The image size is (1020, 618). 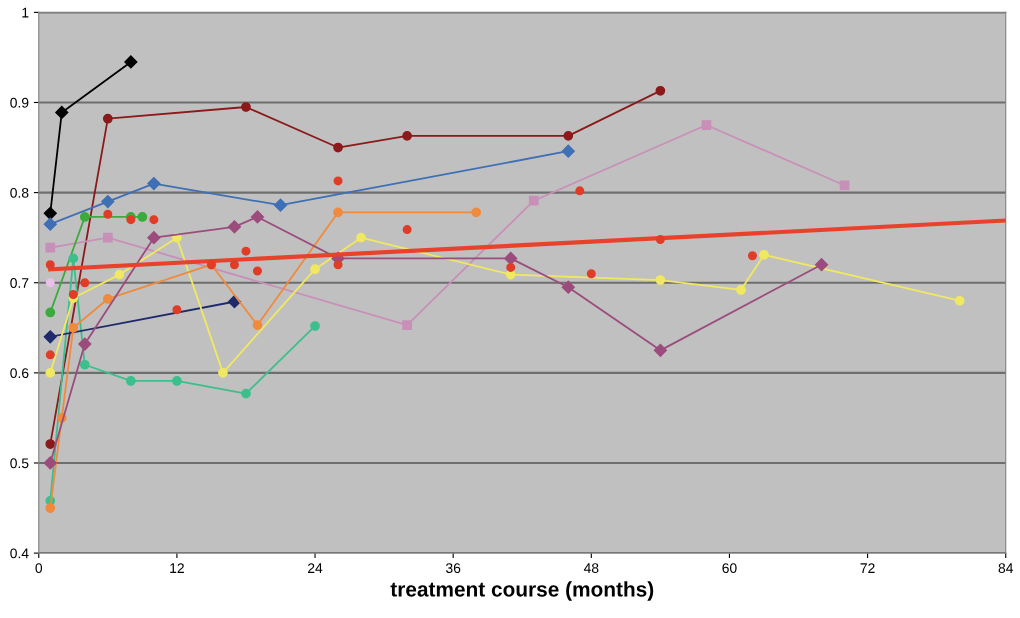 I want to click on y-tick-label: 0.4, so click(x=19, y=553).